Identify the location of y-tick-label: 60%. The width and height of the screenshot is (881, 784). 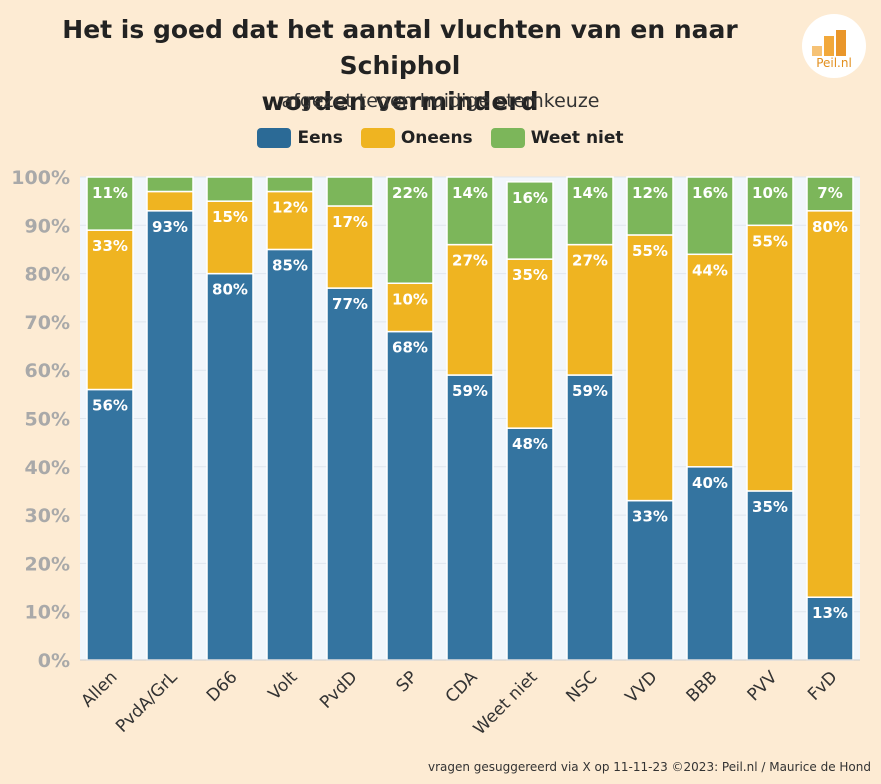
(47, 371).